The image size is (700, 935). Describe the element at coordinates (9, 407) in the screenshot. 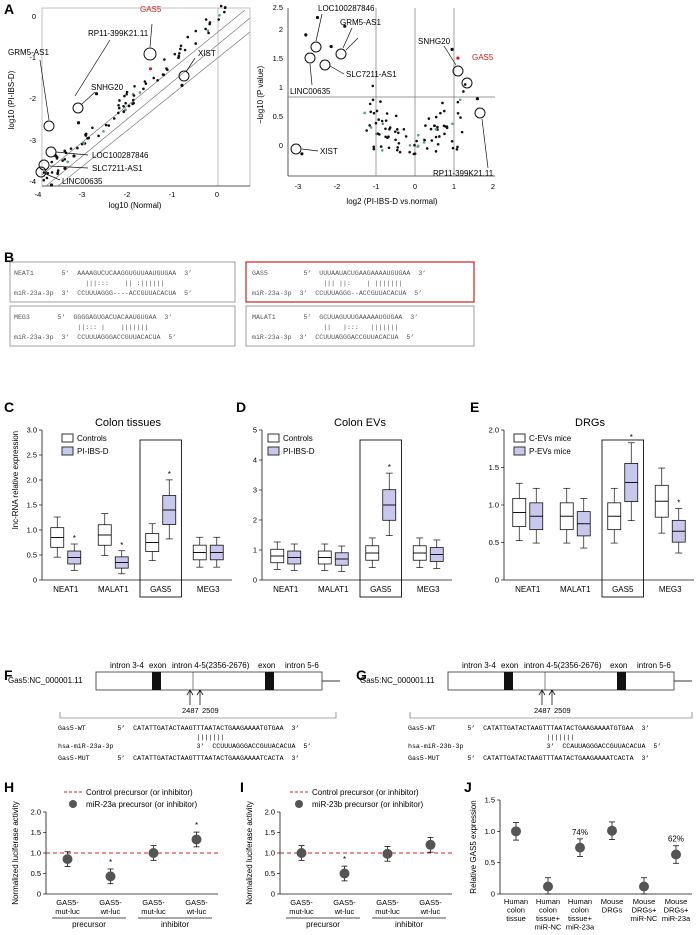

I see `panel-label-c: C` at that location.